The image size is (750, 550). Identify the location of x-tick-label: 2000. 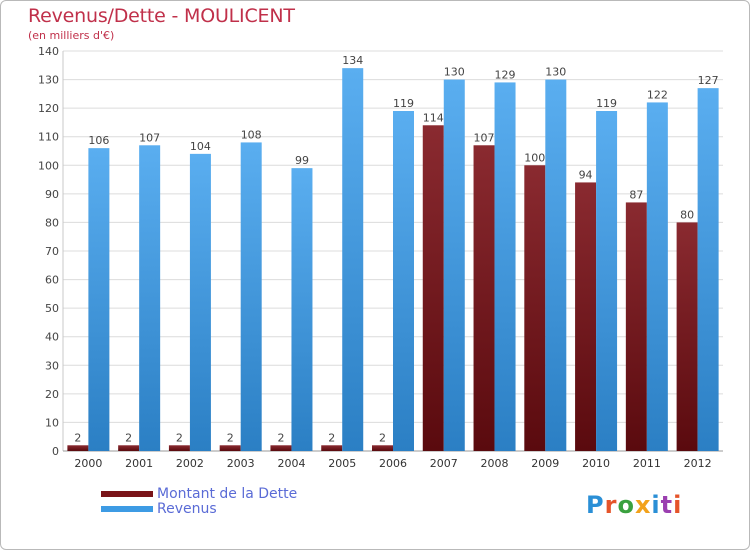
(88, 463).